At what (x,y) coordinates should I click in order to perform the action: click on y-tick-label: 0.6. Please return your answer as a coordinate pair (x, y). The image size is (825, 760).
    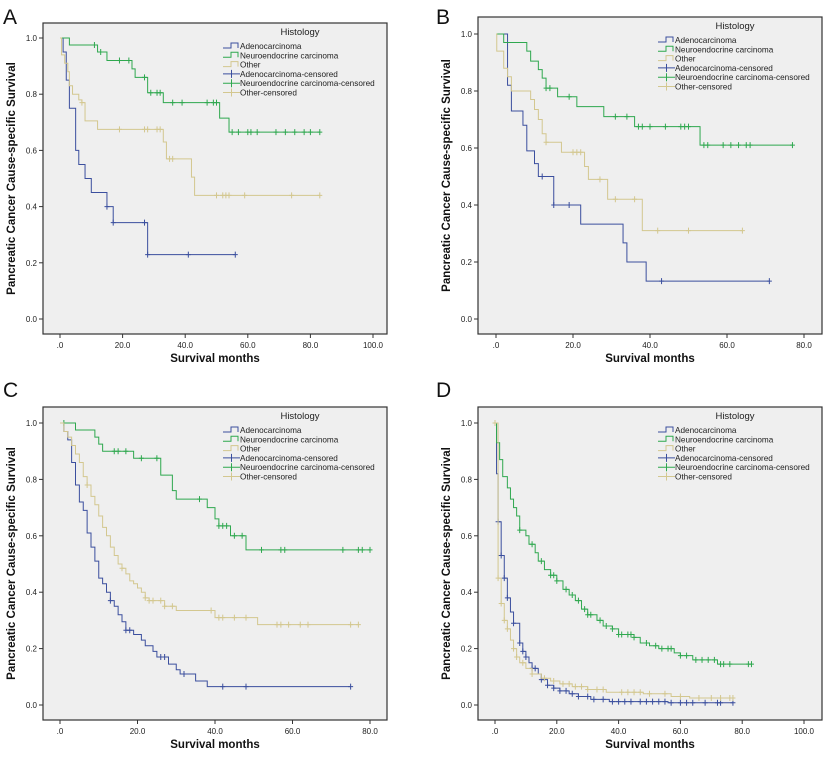
    Looking at the image, I should click on (467, 536).